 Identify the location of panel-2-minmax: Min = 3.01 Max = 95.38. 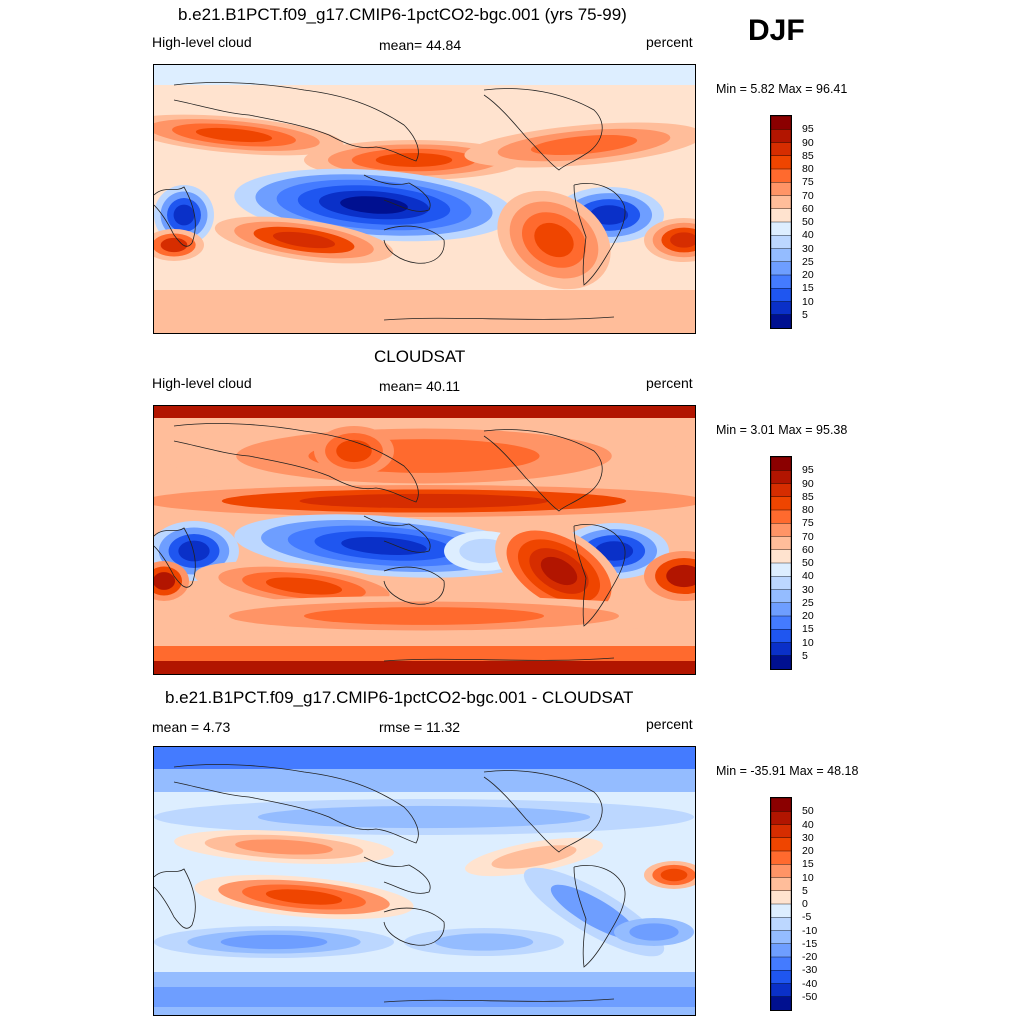
(782, 430).